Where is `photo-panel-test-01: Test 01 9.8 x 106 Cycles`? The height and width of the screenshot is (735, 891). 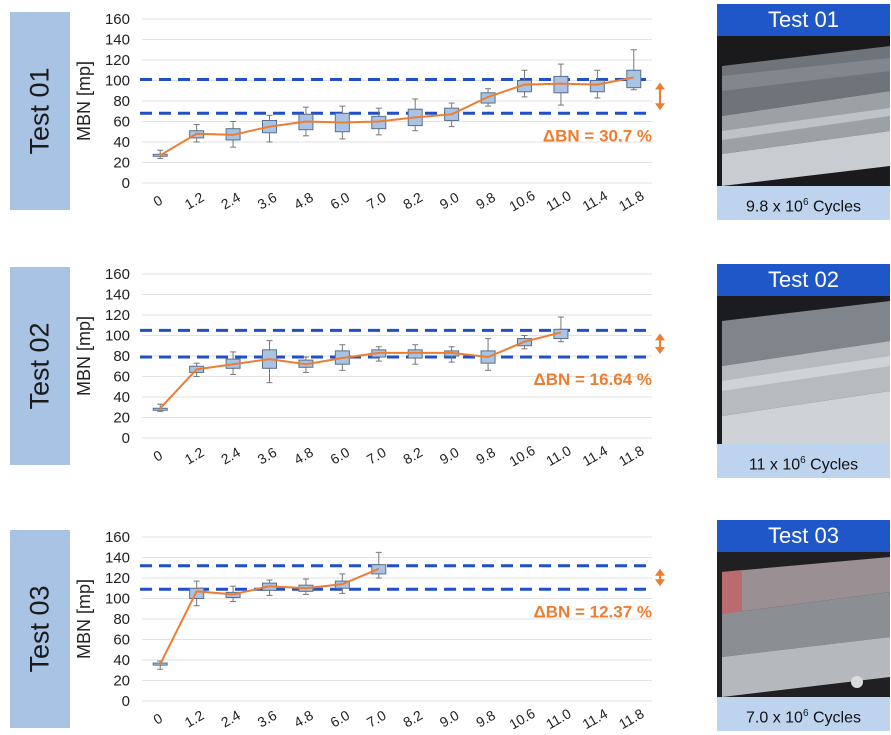 photo-panel-test-01: Test 01 9.8 x 106 Cycles is located at coordinates (803, 112).